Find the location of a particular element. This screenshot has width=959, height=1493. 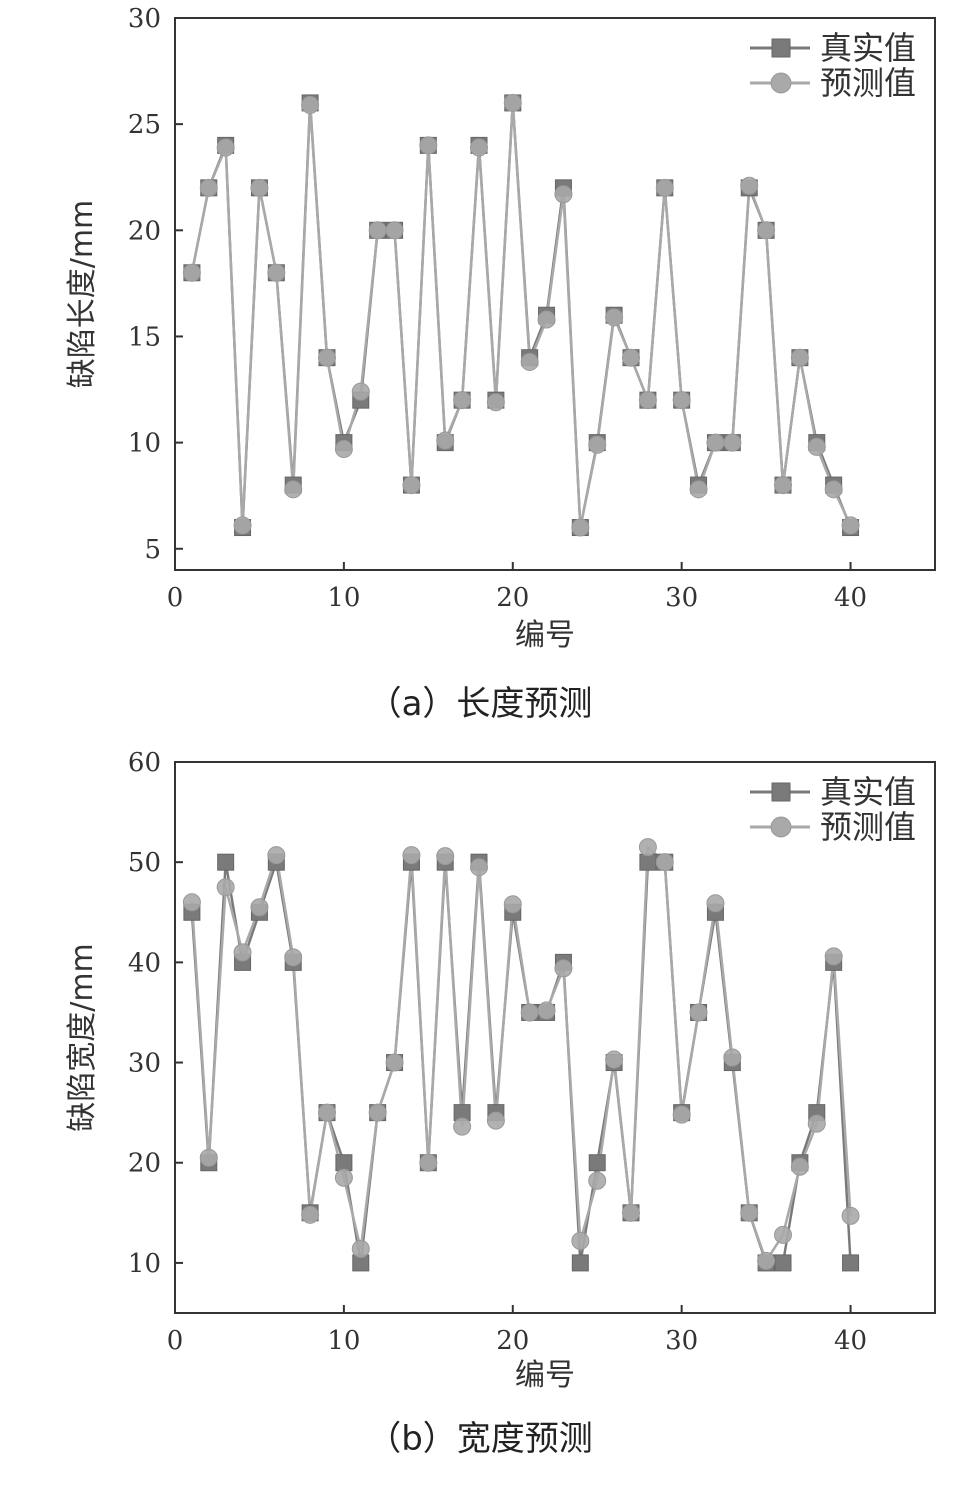

y-tick-label: 5 is located at coordinates (152, 550).